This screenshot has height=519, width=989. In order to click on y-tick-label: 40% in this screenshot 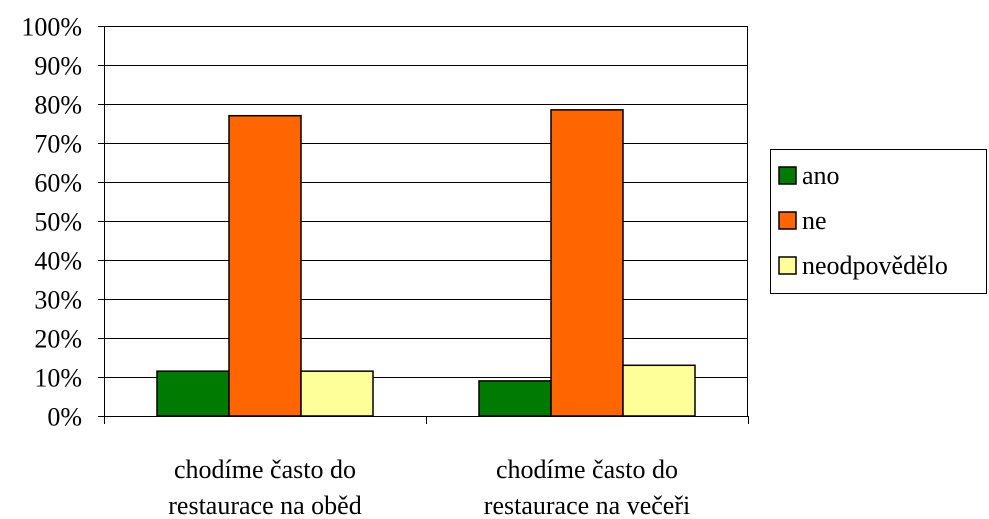, I will do `click(58, 261)`.